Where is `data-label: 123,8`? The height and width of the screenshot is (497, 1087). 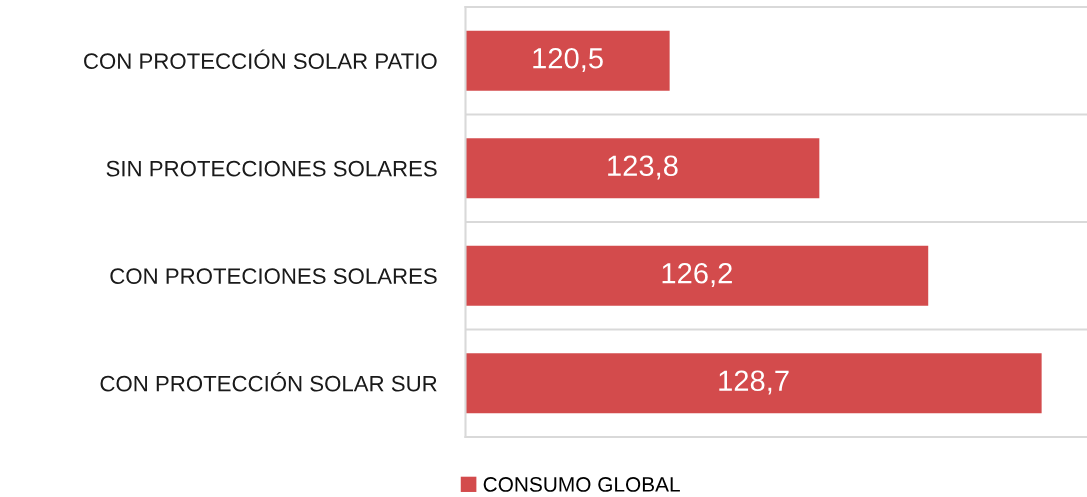 data-label: 123,8 is located at coordinates (643, 167).